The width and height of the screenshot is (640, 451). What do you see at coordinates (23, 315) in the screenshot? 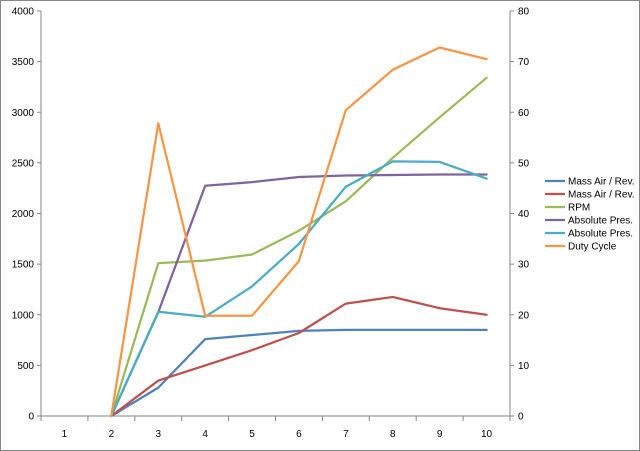
I see `left-tick-label: 1000` at bounding box center [23, 315].